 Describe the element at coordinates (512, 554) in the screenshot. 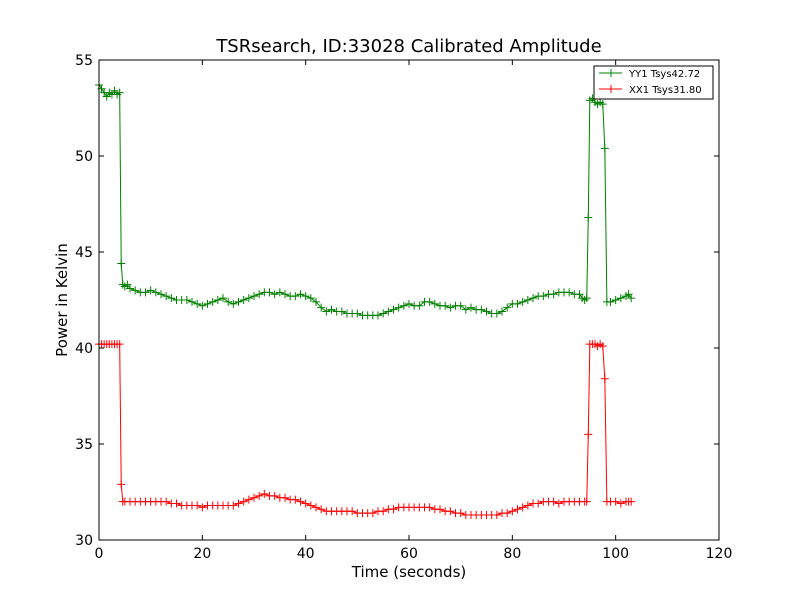

I see `x-tick-label: 80` at that location.